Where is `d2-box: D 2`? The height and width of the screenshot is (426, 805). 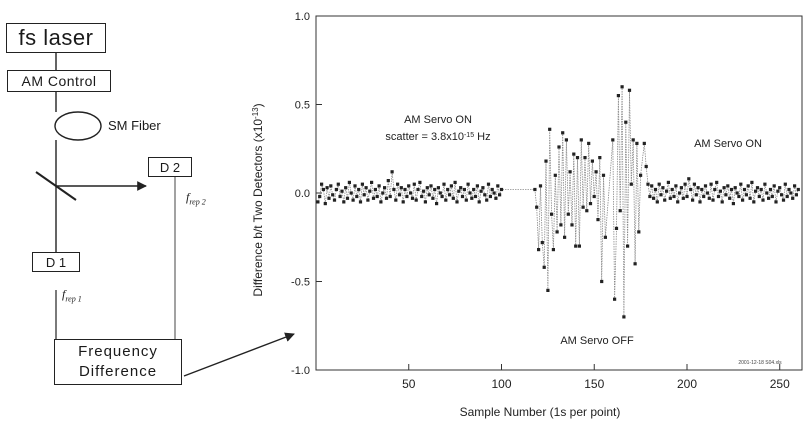 d2-box: D 2 is located at coordinates (170, 167).